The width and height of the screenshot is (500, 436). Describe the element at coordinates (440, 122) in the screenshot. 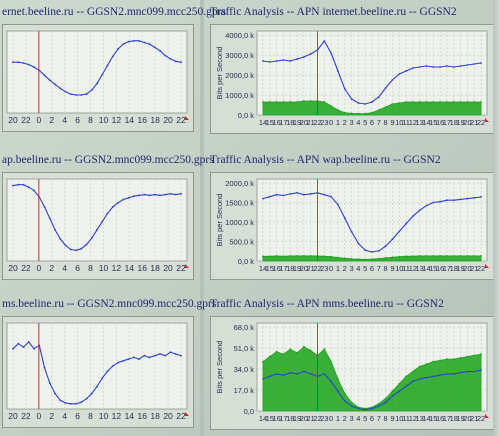

I see `x-tick-label: 16` at that location.